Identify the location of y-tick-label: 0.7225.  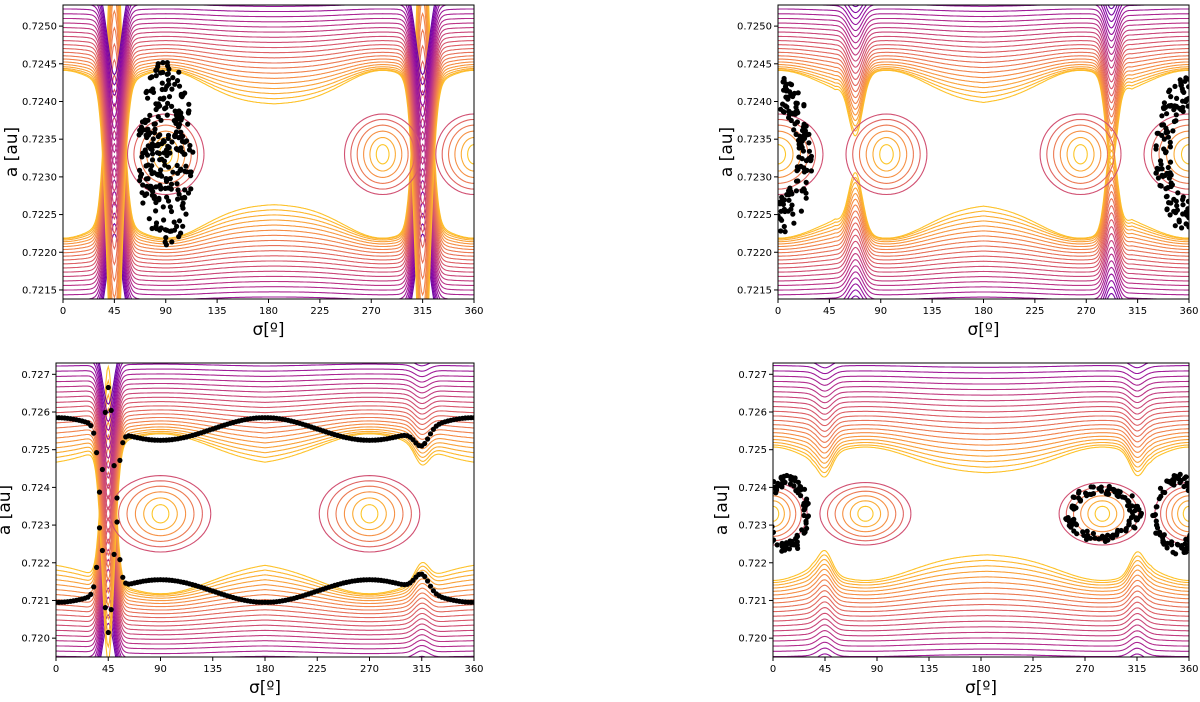
(754, 215).